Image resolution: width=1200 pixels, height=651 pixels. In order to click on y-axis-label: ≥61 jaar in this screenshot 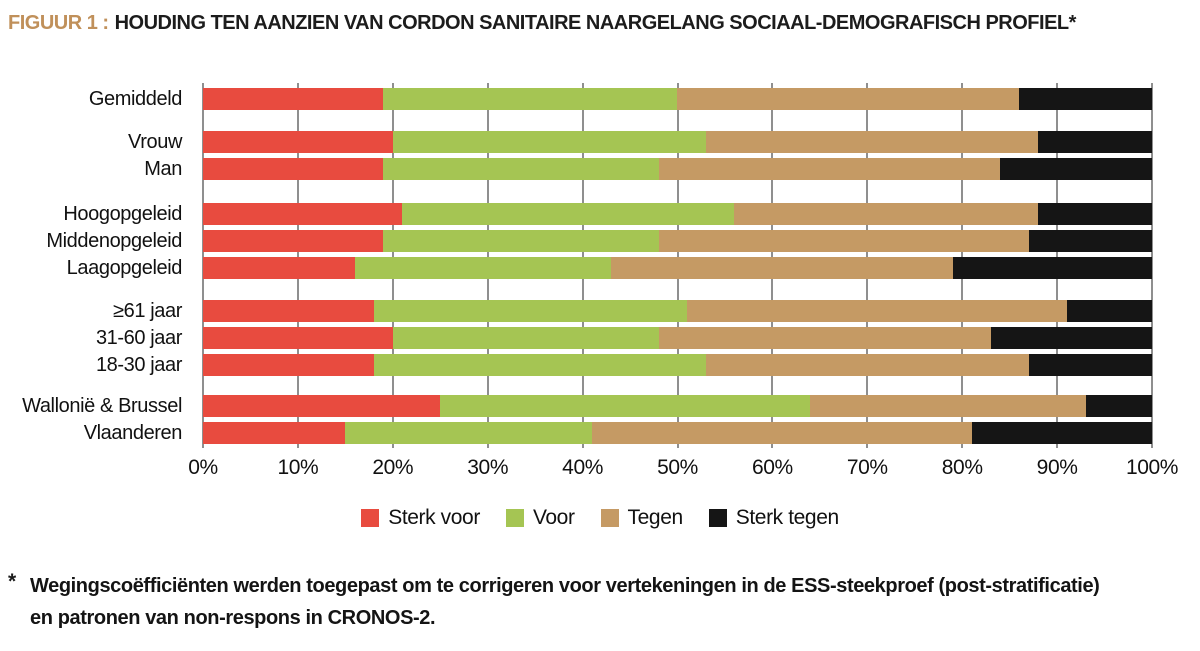, I will do `click(147, 311)`.